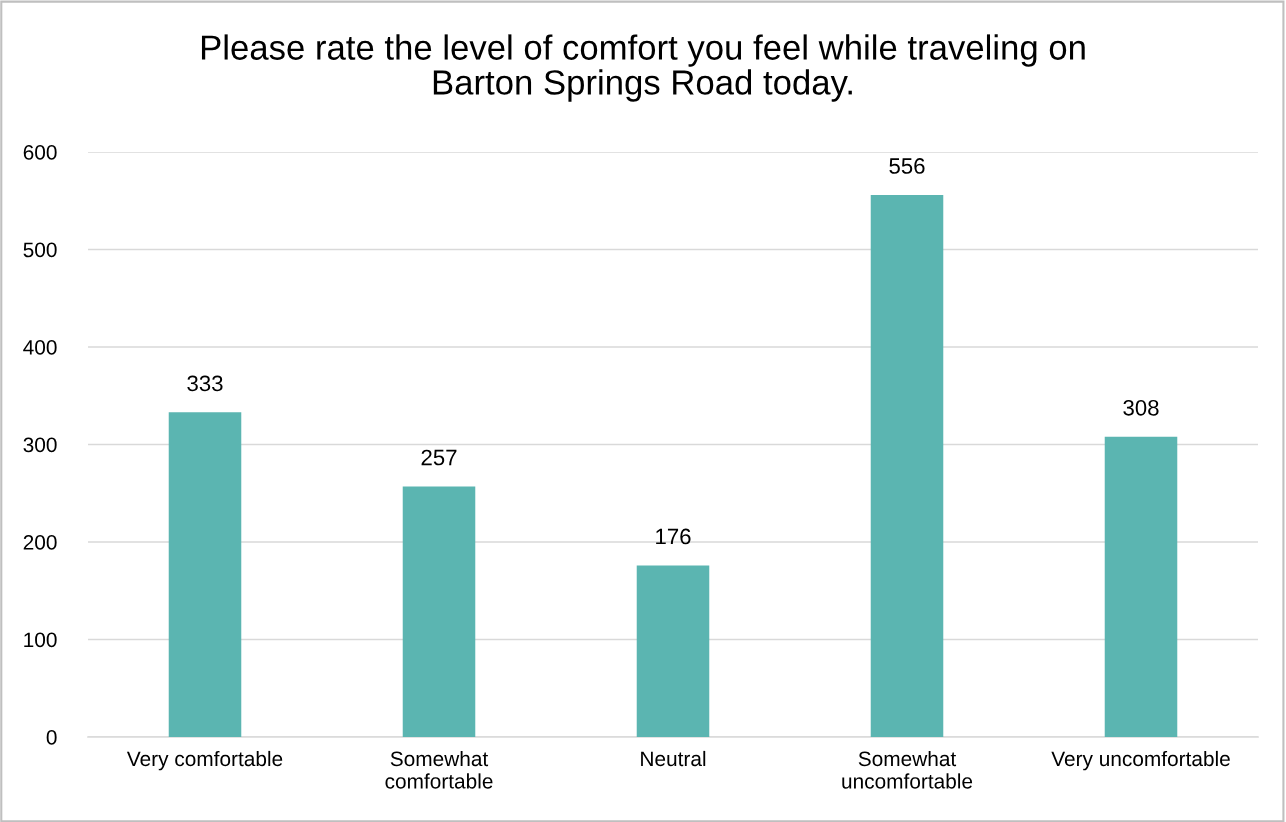  Describe the element at coordinates (40, 445) in the screenshot. I see `y-tick-label: 300` at that location.